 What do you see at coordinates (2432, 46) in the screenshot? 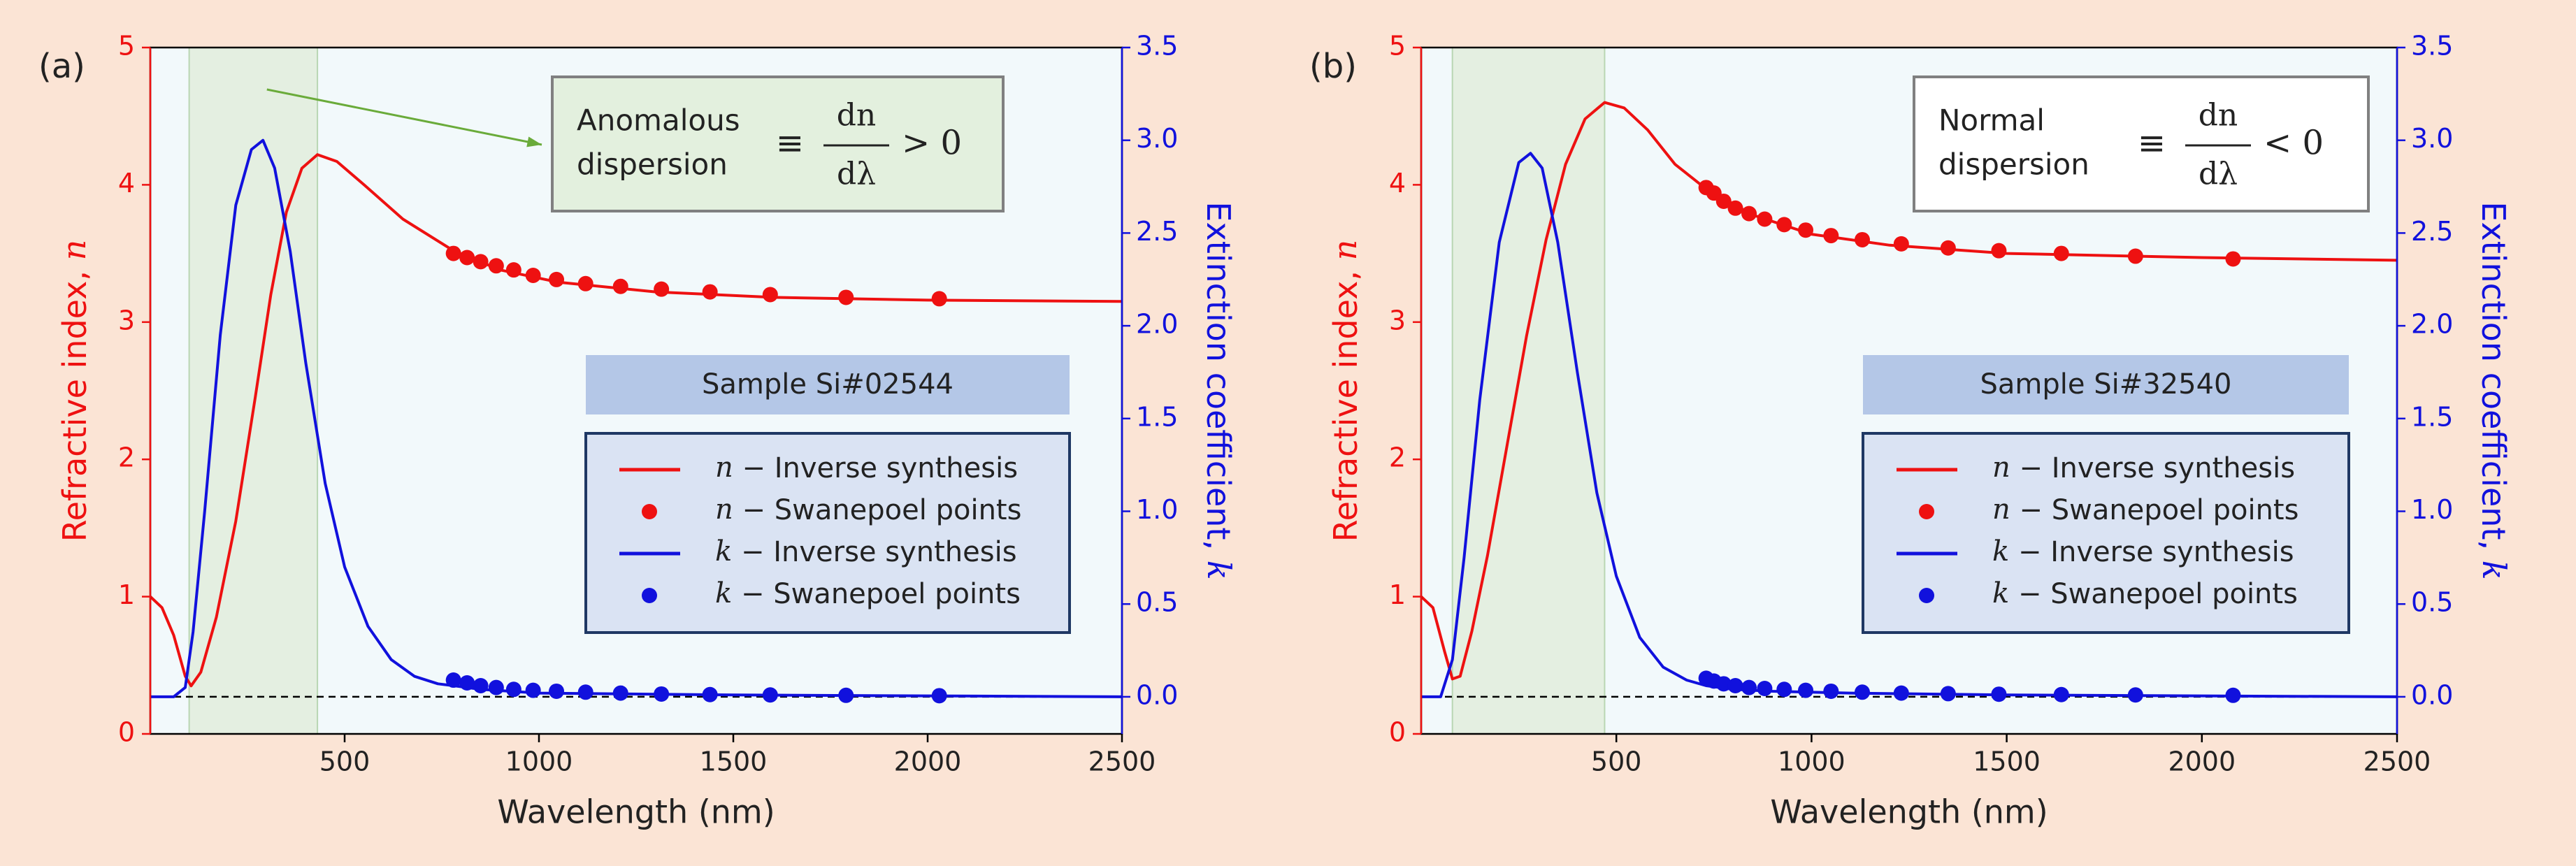
I see `y-right-tick-label: 3.5` at bounding box center [2432, 46].